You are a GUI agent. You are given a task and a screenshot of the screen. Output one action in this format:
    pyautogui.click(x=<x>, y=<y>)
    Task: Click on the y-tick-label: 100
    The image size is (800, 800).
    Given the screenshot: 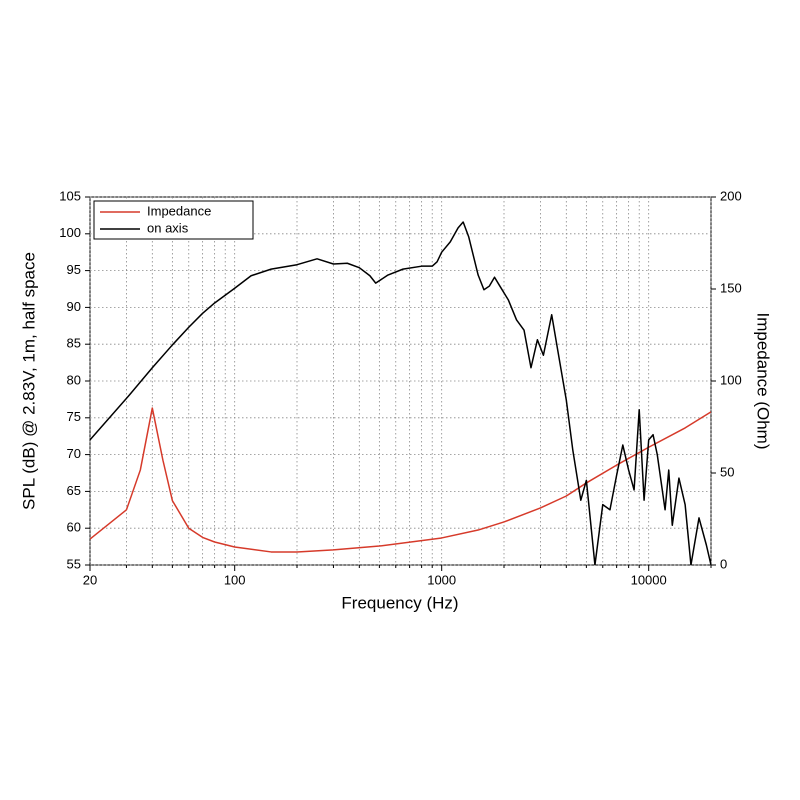 What is the action you would take?
    pyautogui.click(x=70, y=232)
    